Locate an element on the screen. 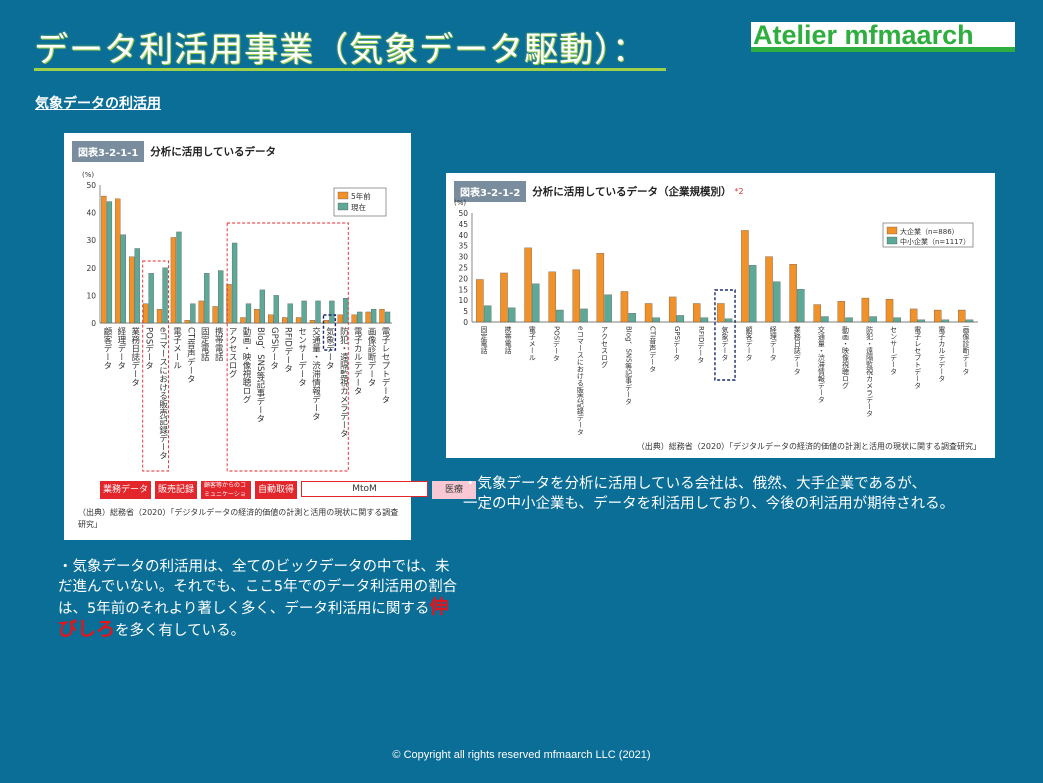 This screenshot has height=783, width=1043. y-tick-label: 50 is located at coordinates (91, 185).